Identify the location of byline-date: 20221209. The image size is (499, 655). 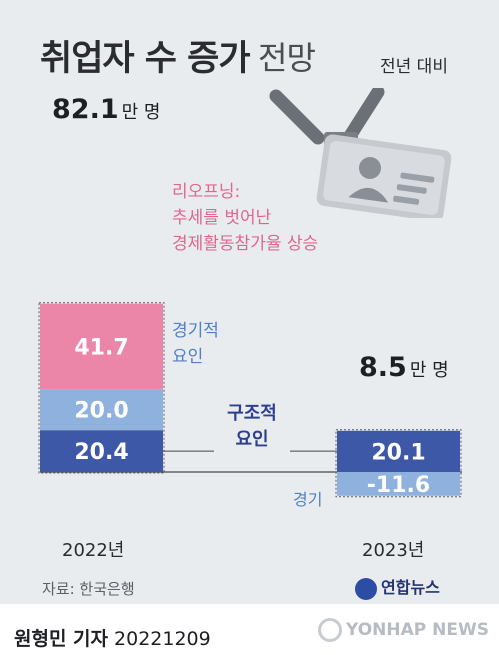
(162, 639).